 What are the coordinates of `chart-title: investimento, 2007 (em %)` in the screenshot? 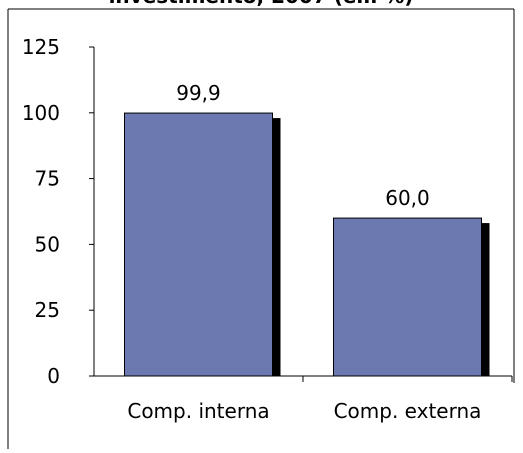 It's located at (261, 4).